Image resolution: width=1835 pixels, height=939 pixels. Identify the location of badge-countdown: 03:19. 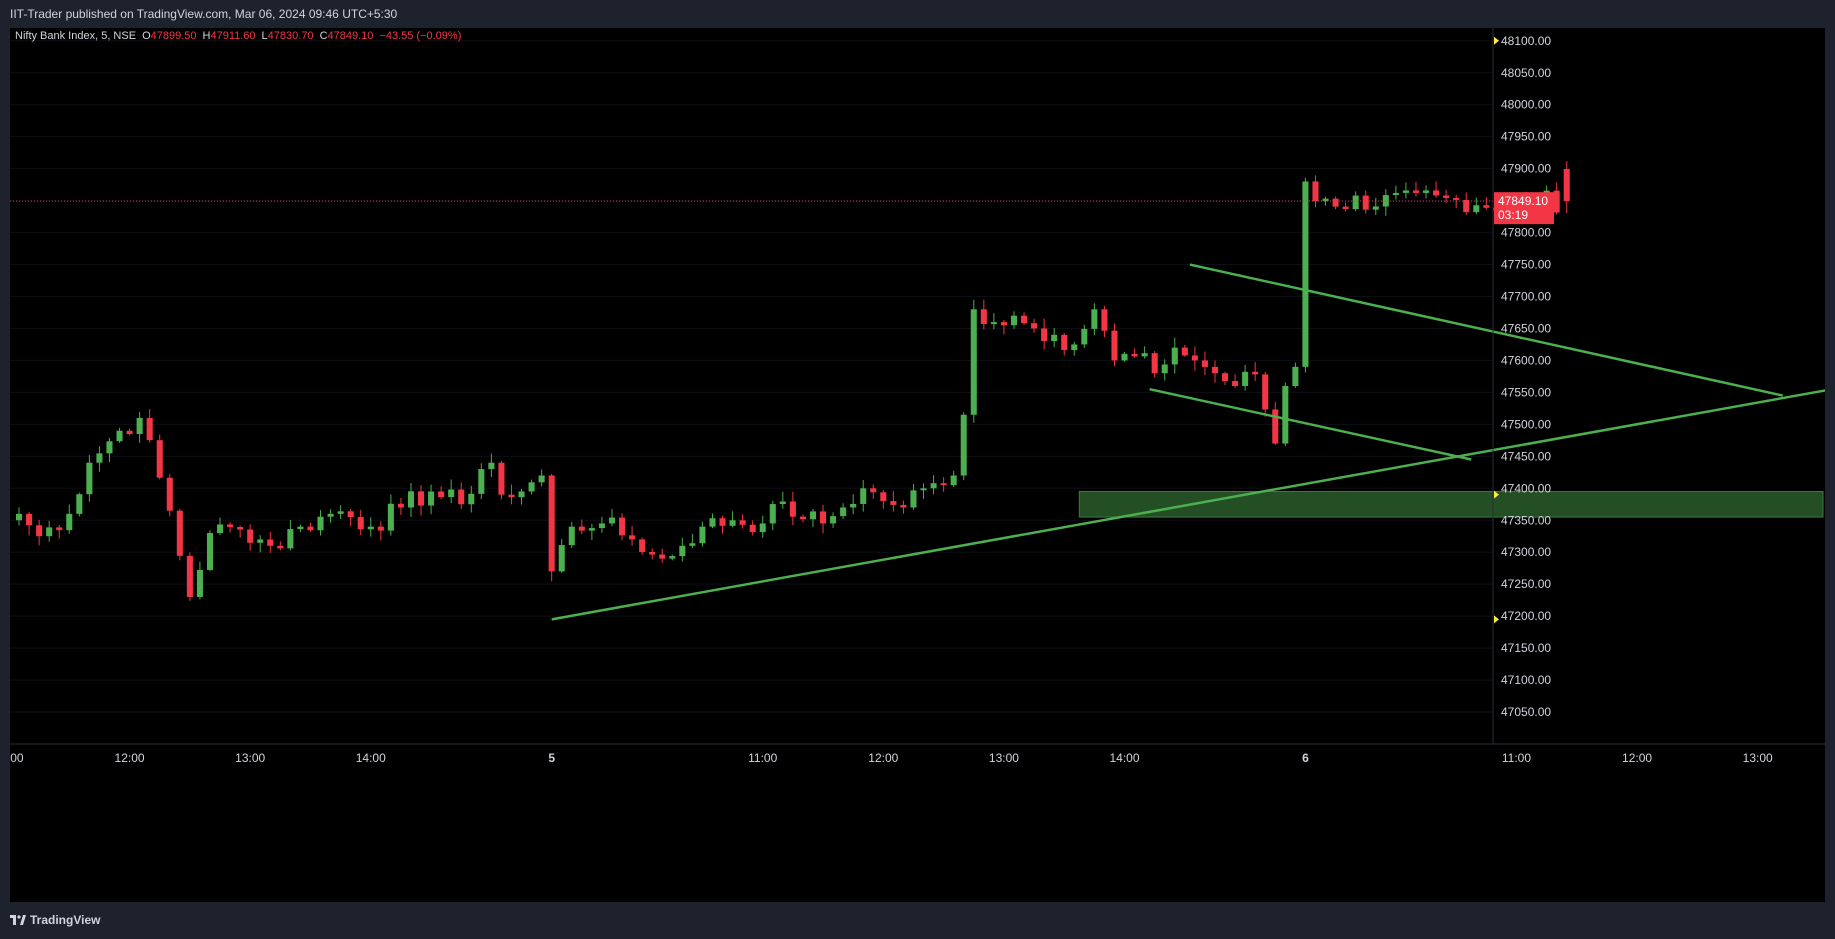
(1513, 215).